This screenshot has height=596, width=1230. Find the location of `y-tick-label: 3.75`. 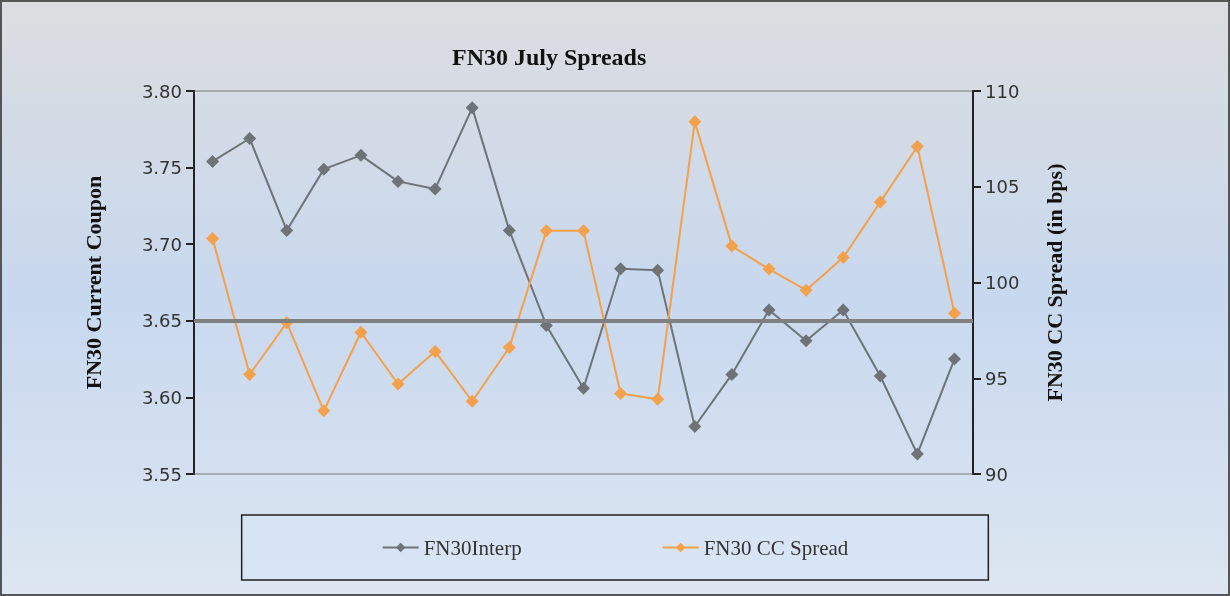

y-tick-label: 3.75 is located at coordinates (161, 168).